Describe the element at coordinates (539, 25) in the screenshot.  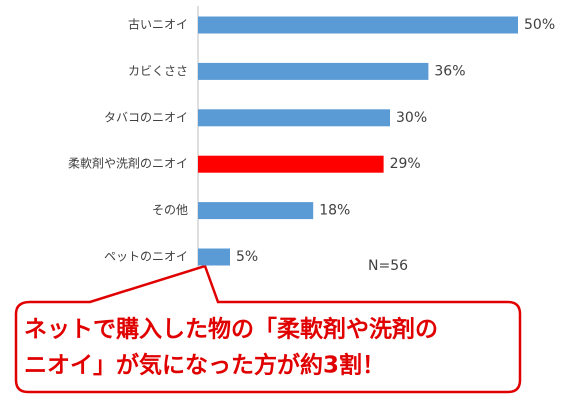
I see `value-label: 50%` at that location.